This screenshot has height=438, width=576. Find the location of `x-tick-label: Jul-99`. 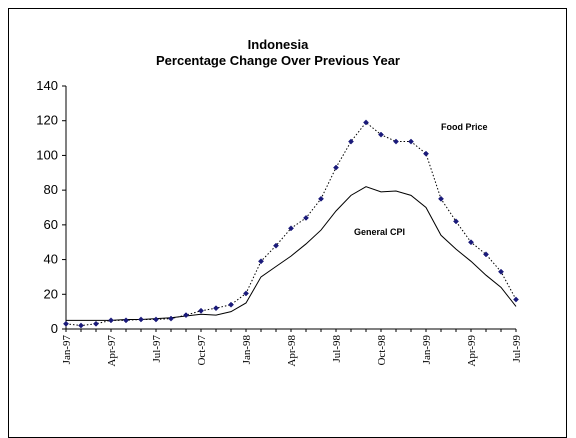

x-tick-label: Jul-99 is located at coordinates (517, 349).